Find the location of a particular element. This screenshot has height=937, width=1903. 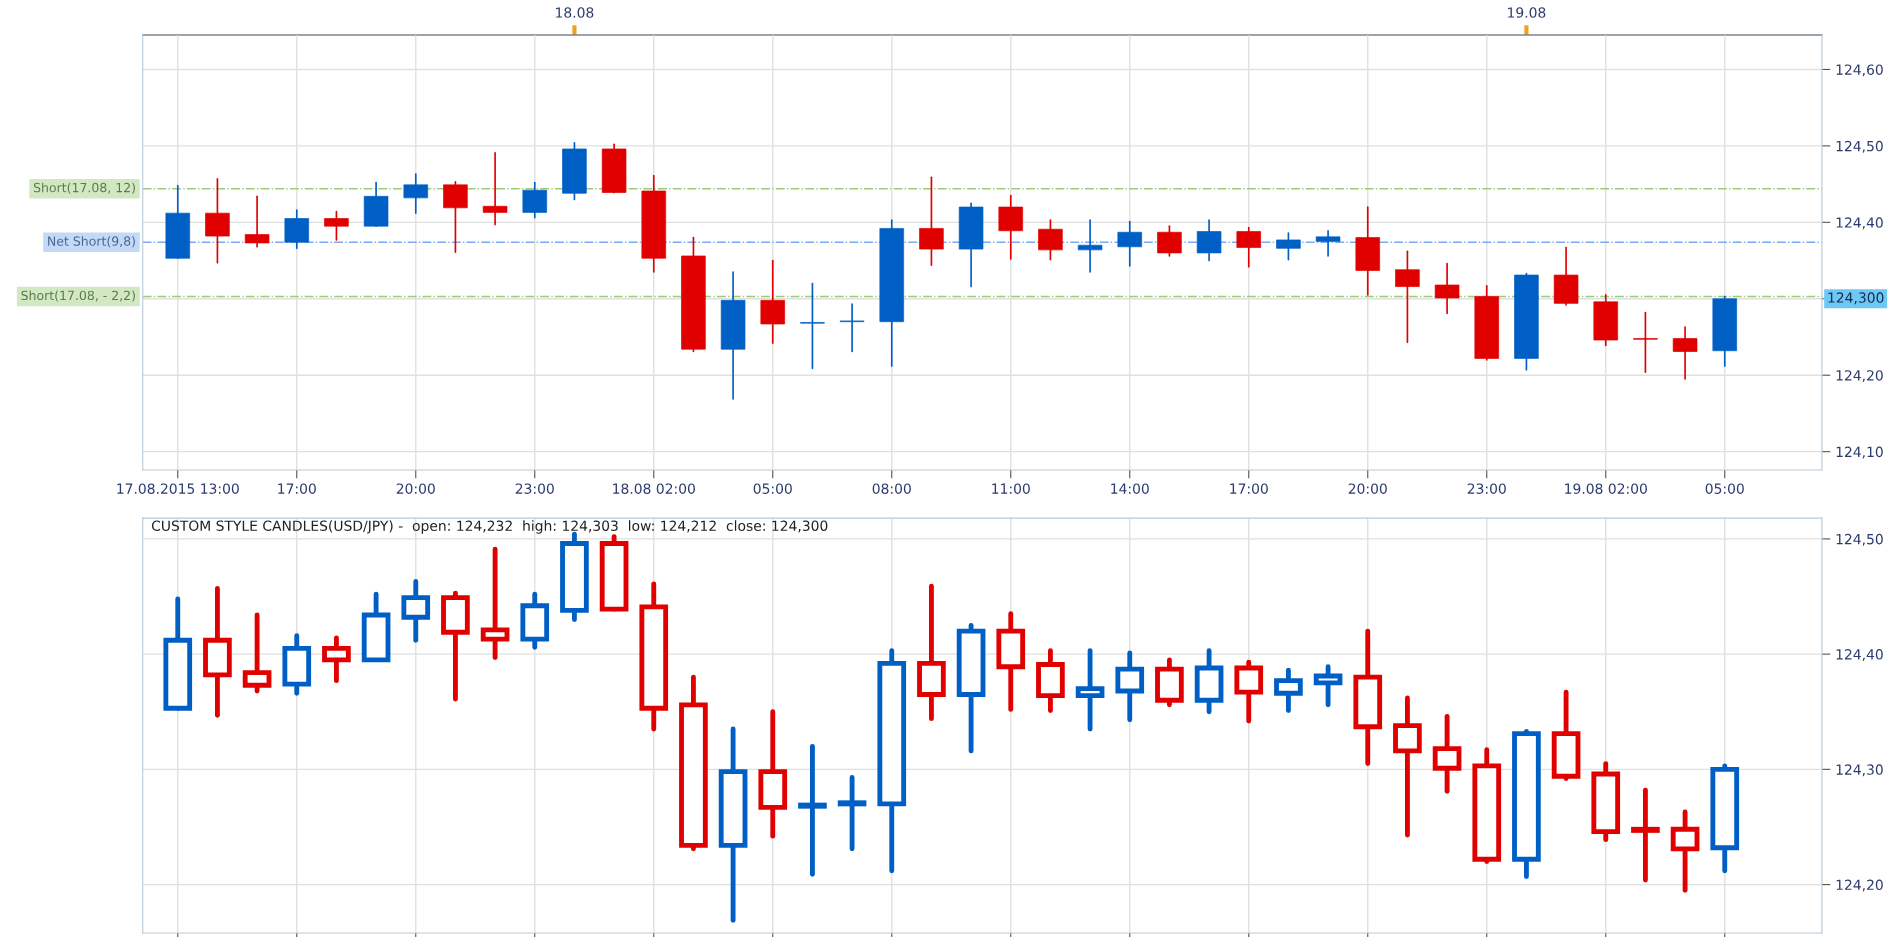

x-tick-label: 19.08 02:00 is located at coordinates (1606, 488).